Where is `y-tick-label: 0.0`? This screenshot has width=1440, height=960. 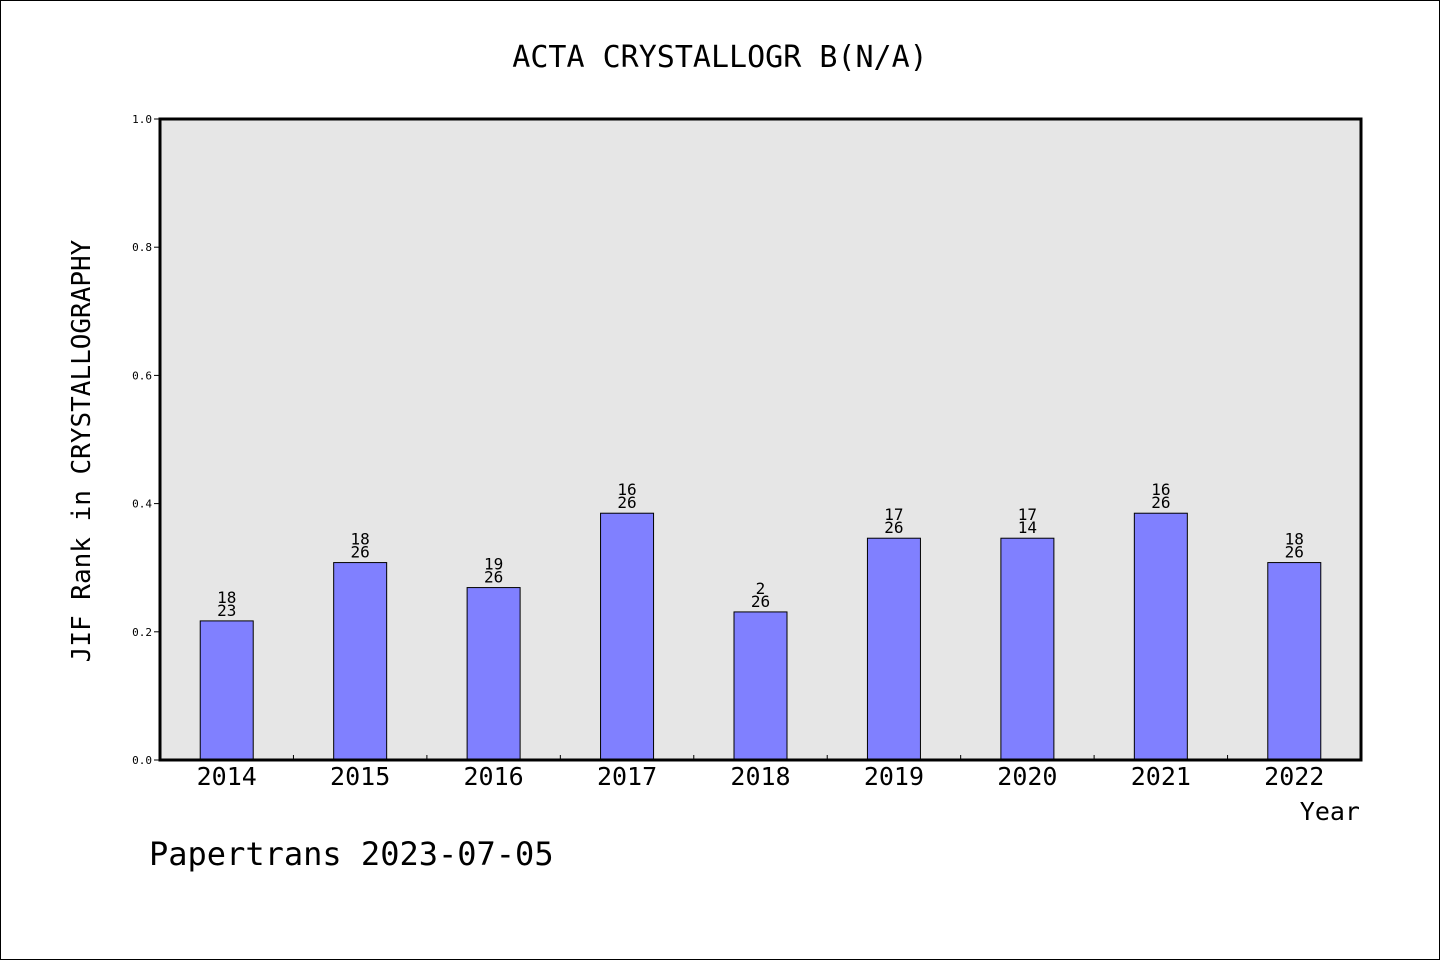
y-tick-label: 0.0 is located at coordinates (142, 760).